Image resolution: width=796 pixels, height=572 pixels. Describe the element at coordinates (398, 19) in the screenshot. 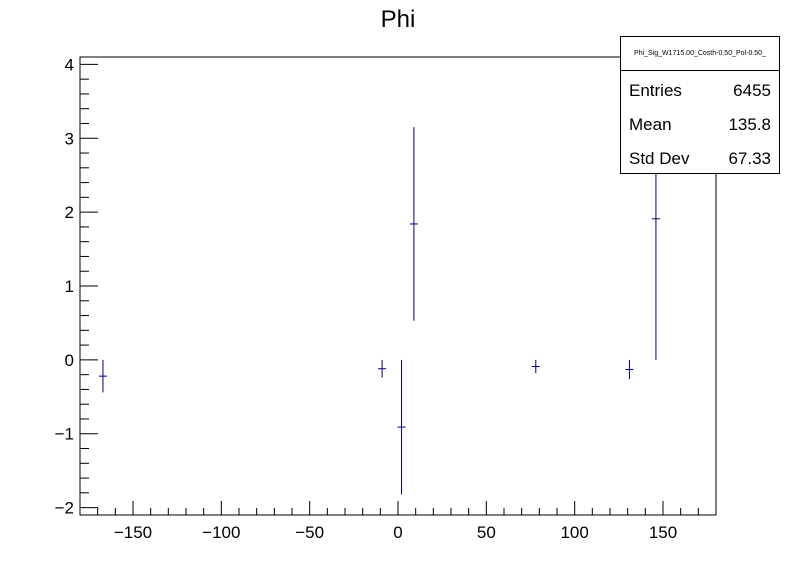

I see `chart-title: Phi` at that location.